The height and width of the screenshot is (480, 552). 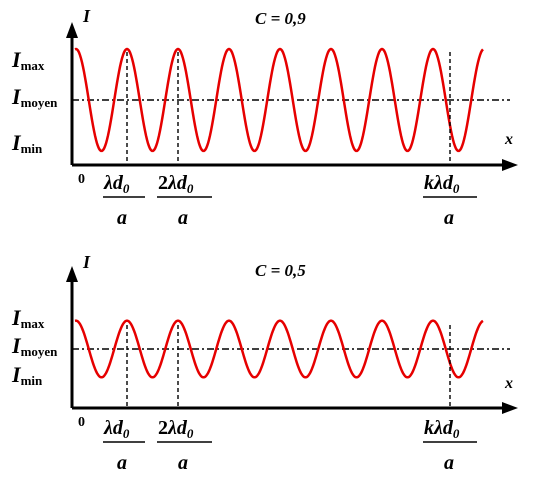 I want to click on panel-top-xlabel: x, so click(x=508, y=139).